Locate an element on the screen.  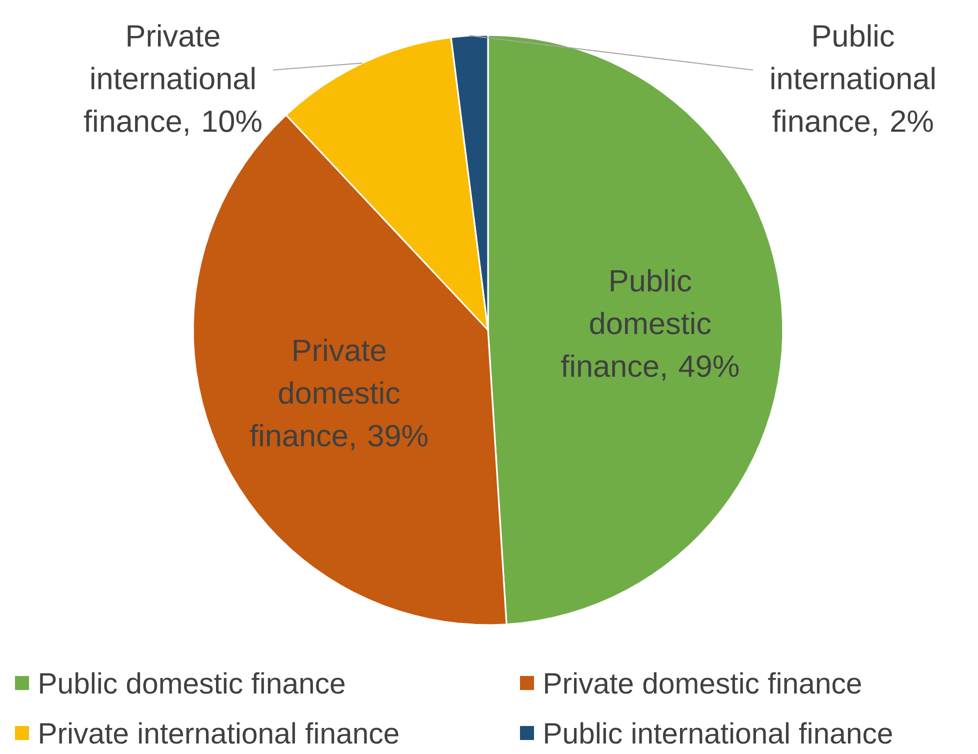
data-label: Private international finance, 10% is located at coordinates (173, 80).